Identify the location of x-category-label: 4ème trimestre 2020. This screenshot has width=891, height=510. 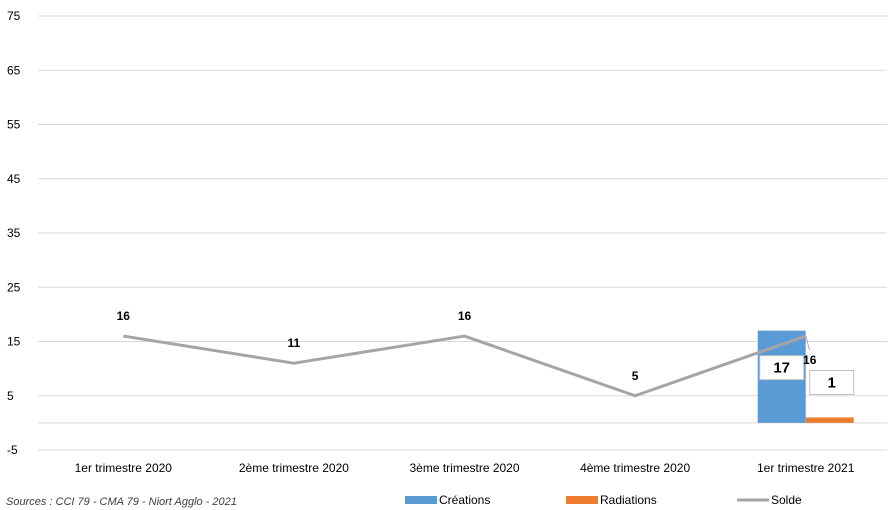
(635, 468).